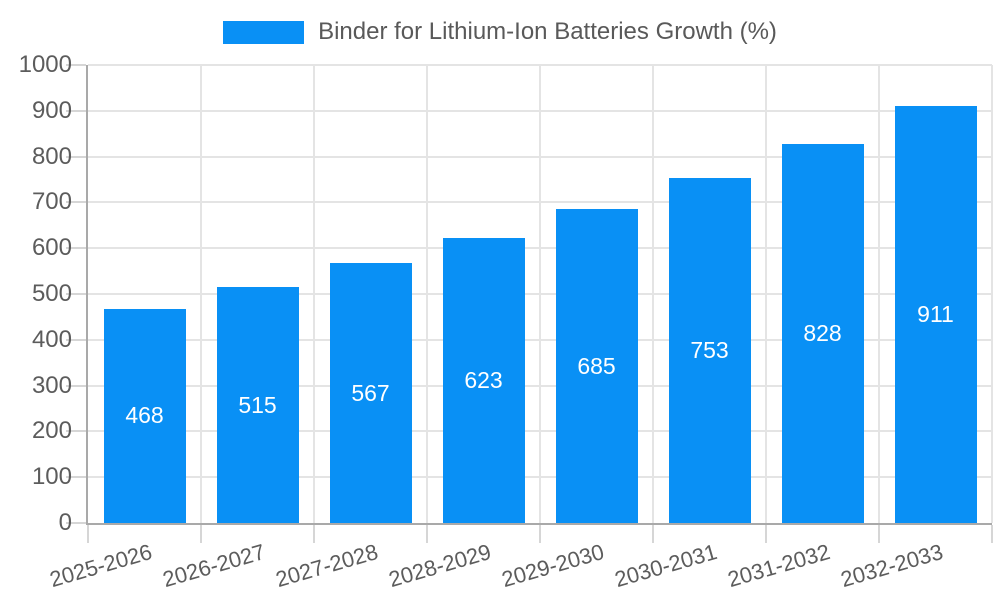 The width and height of the screenshot is (1000, 600). I want to click on bar-value-label: 685, so click(596, 365).